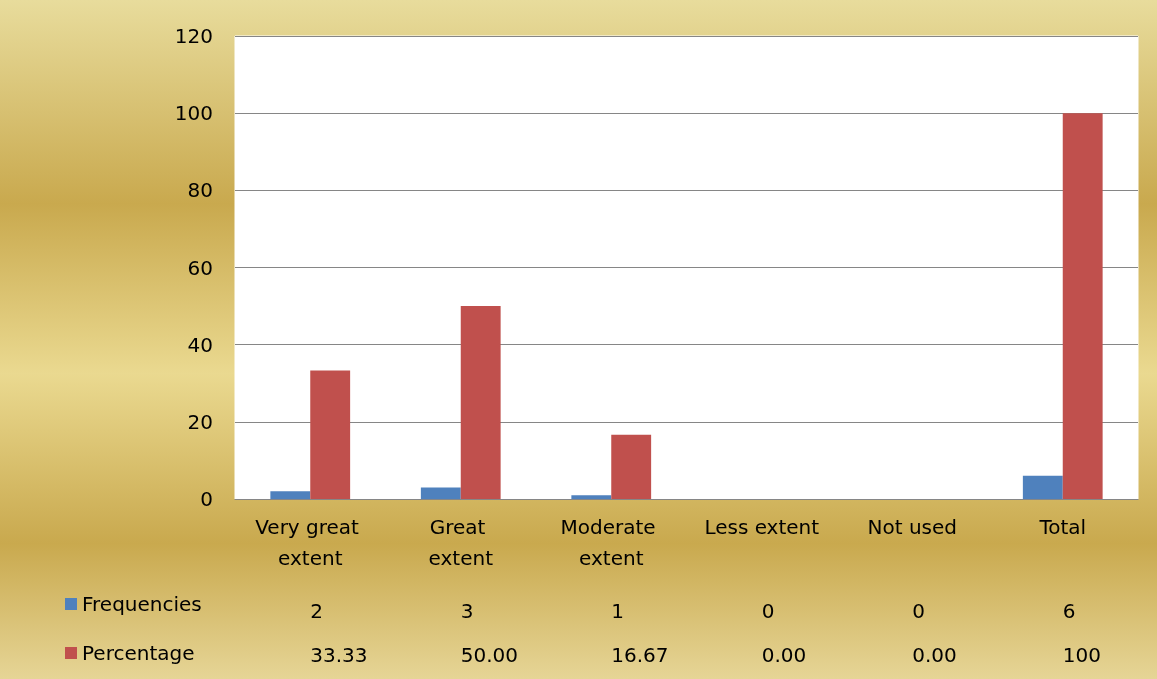 This screenshot has height=679, width=1157. Describe the element at coordinates (200, 267) in the screenshot. I see `y-tick-label: 60` at that location.